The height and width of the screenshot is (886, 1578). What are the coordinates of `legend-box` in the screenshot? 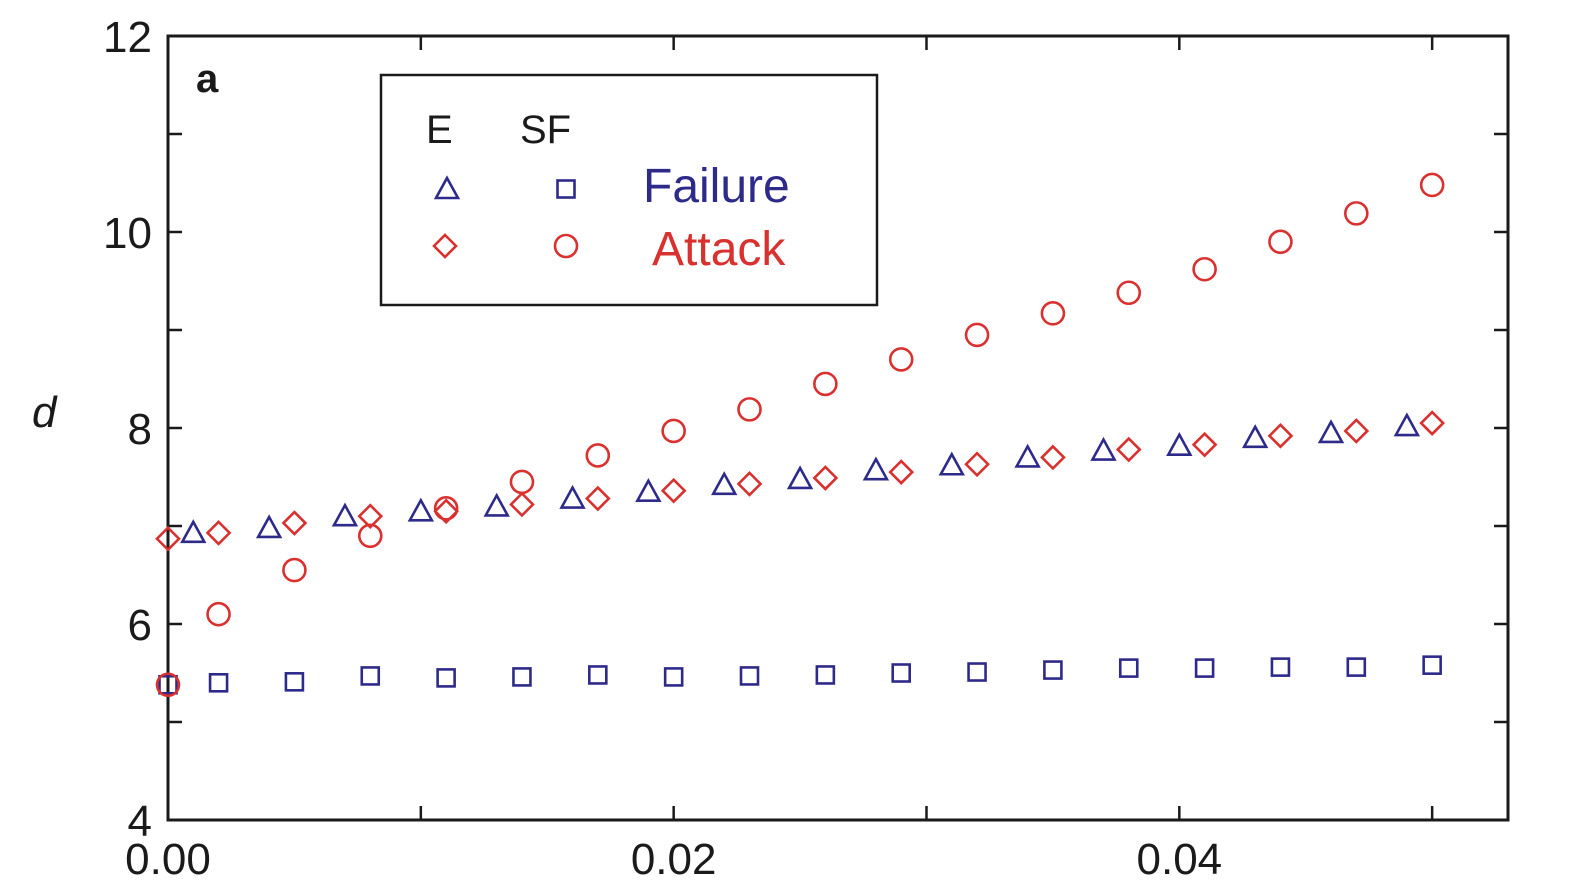 It's located at (629, 190).